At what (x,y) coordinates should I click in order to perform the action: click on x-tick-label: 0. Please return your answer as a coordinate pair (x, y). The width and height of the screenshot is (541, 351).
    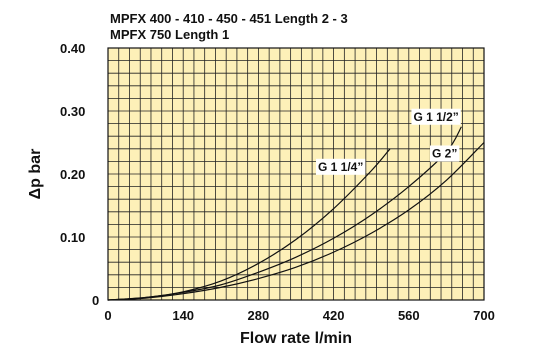
    Looking at the image, I should click on (107, 315).